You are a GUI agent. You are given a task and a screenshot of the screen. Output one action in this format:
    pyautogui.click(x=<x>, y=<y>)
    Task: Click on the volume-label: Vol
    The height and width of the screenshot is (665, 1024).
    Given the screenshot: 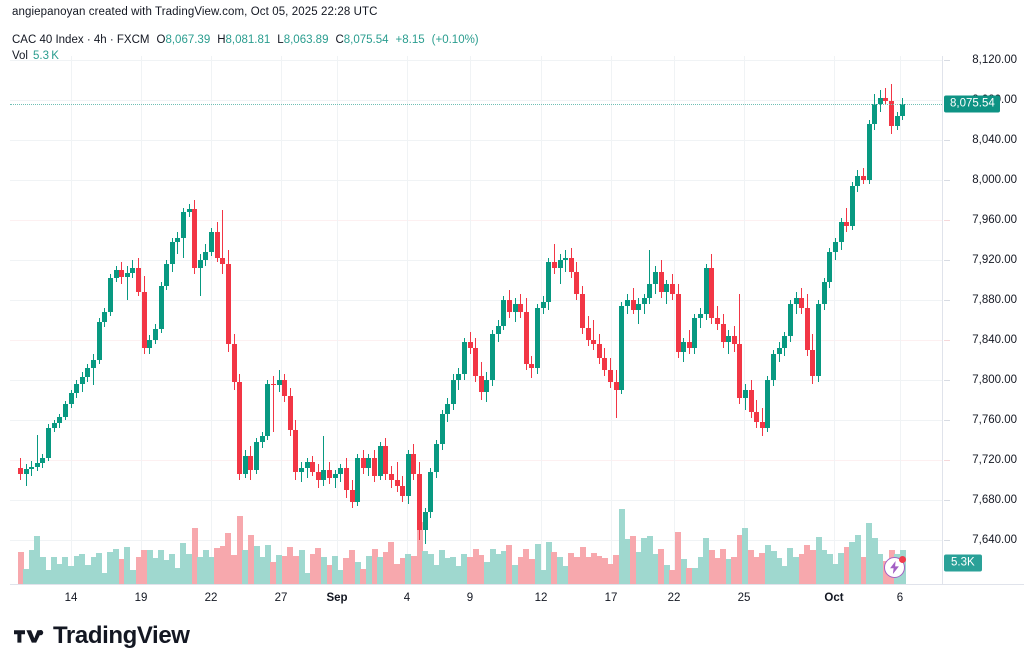 What is the action you would take?
    pyautogui.click(x=20, y=56)
    